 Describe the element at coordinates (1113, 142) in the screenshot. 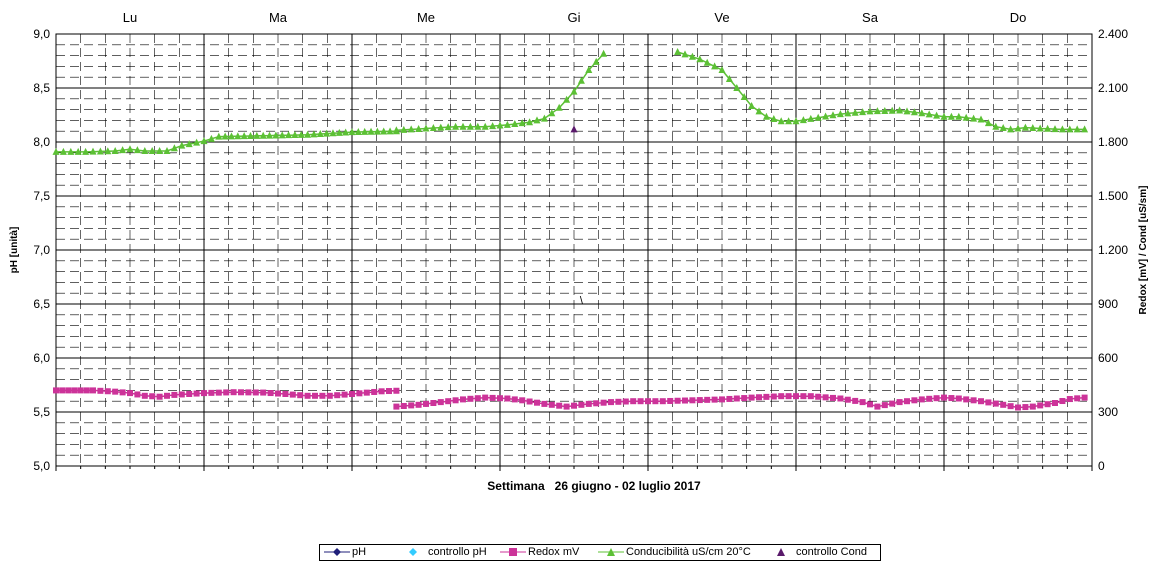

I see `y-right-tick-label: 1.800` at that location.